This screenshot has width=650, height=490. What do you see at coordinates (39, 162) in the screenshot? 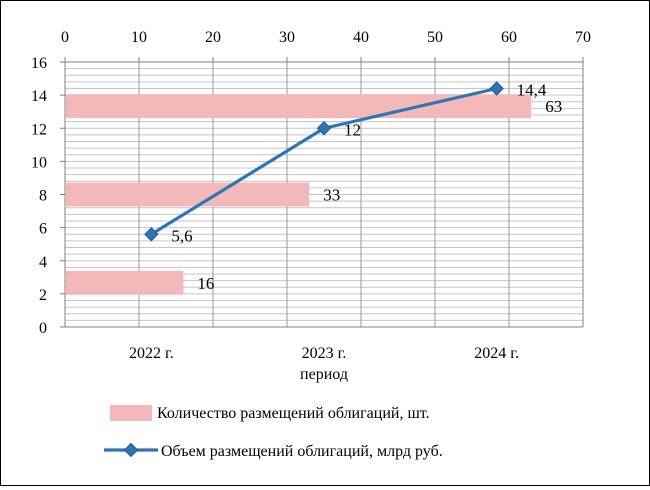
I see `y-tick-label: 10` at bounding box center [39, 162].